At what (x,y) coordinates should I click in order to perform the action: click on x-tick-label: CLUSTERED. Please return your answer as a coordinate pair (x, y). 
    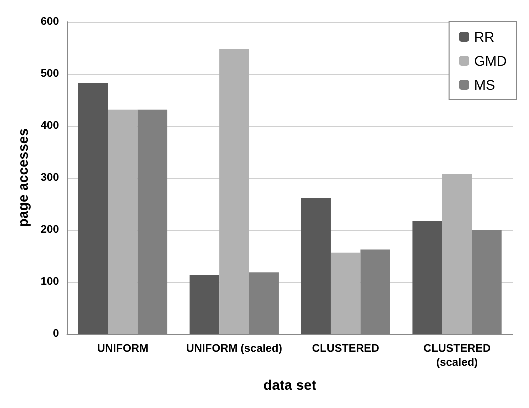
    Looking at the image, I should click on (346, 349).